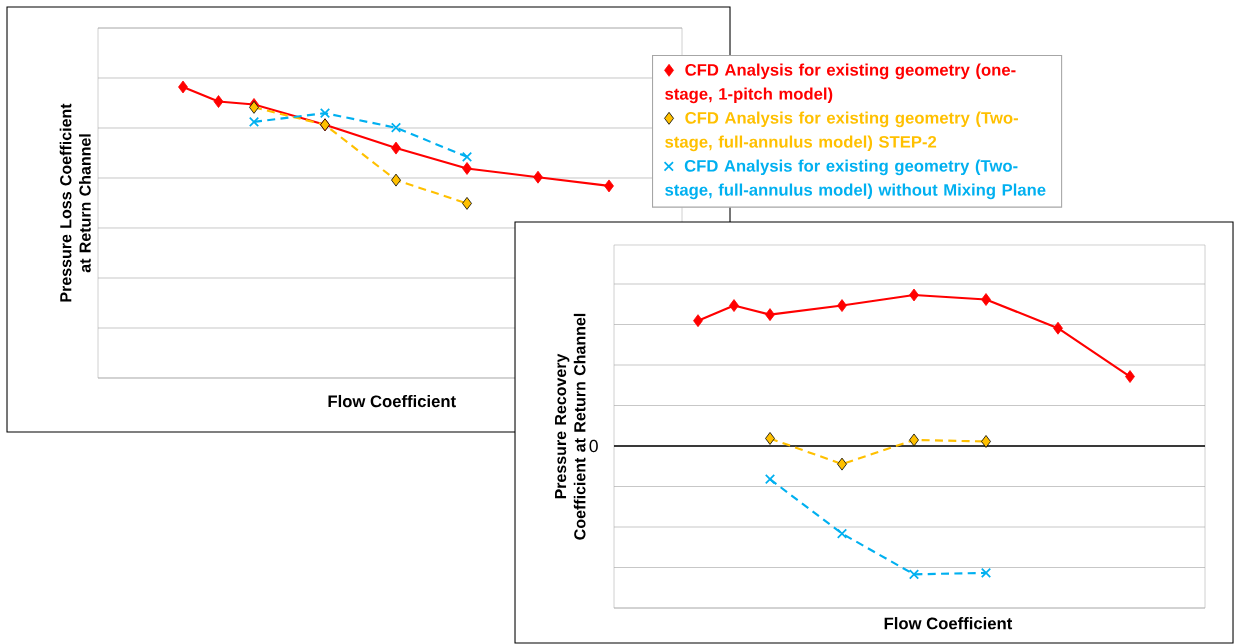 The image size is (1234, 644). I want to click on y-axis-title: Pressure Recovery Coefficient at Return Channel, so click(570, 426).